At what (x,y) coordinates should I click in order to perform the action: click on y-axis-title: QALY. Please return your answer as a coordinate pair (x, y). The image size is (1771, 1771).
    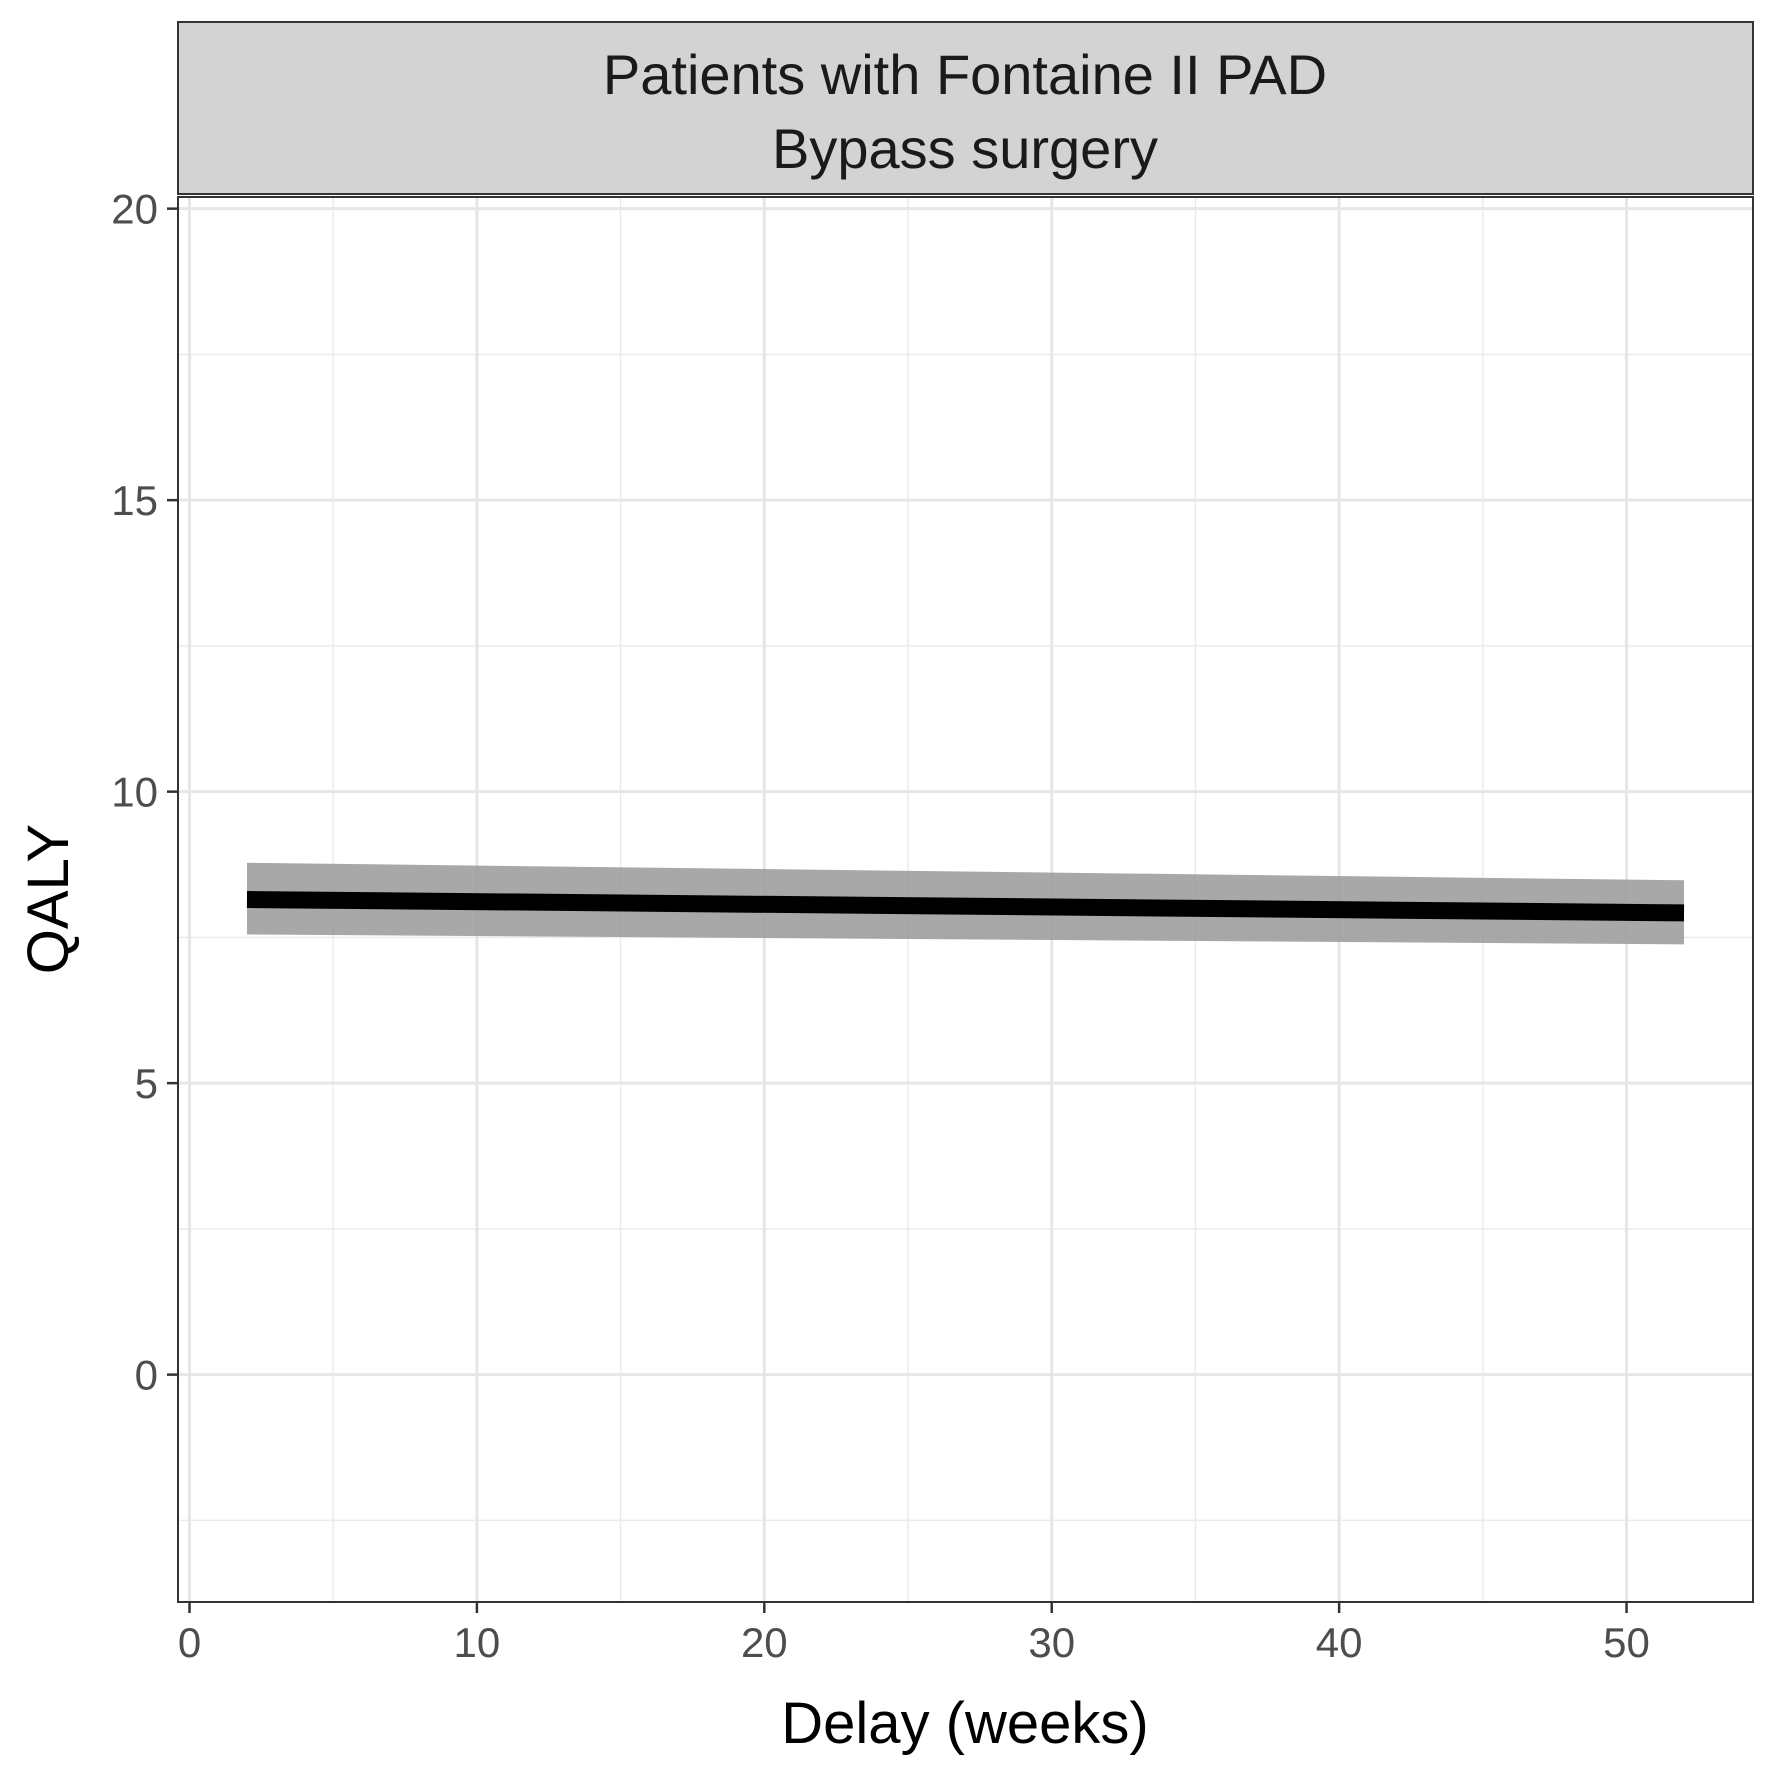
    Looking at the image, I should click on (48, 899).